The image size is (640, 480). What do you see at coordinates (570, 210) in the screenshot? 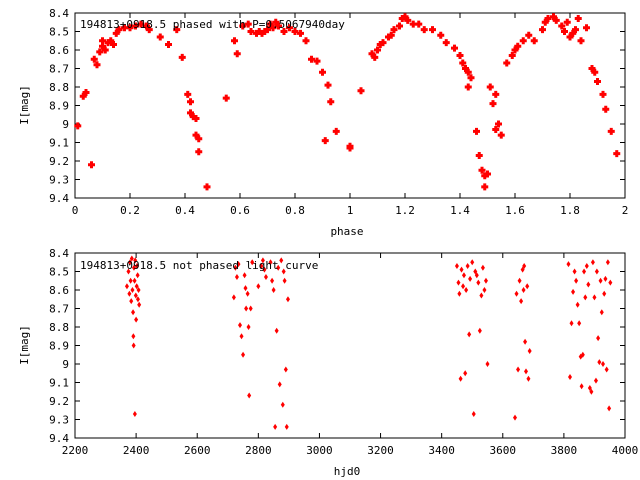
I see `phased-x-tick-label: 1.8` at bounding box center [570, 210].